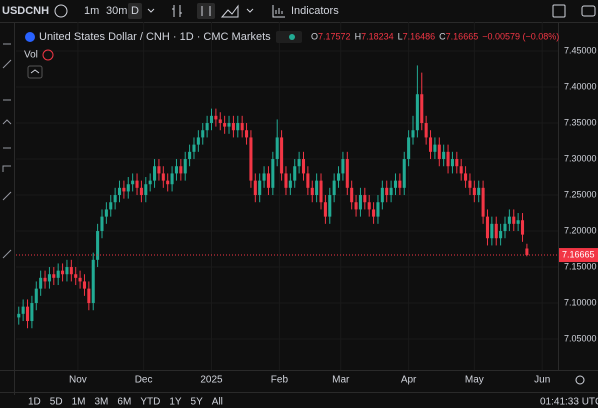 This screenshot has width=598, height=408. I want to click on indicators-icon, so click(278, 11).